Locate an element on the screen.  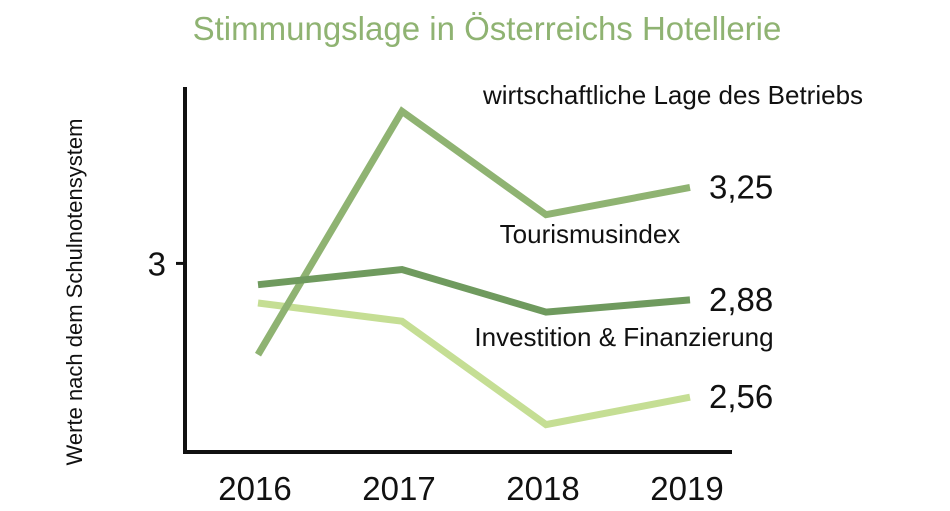
y-ticks: 3 is located at coordinates (166, 263).